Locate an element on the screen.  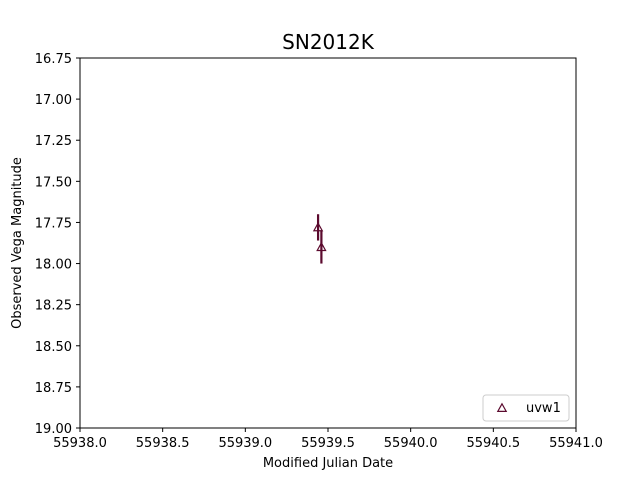
y-tick-label: 17.25 is located at coordinates (53, 141).